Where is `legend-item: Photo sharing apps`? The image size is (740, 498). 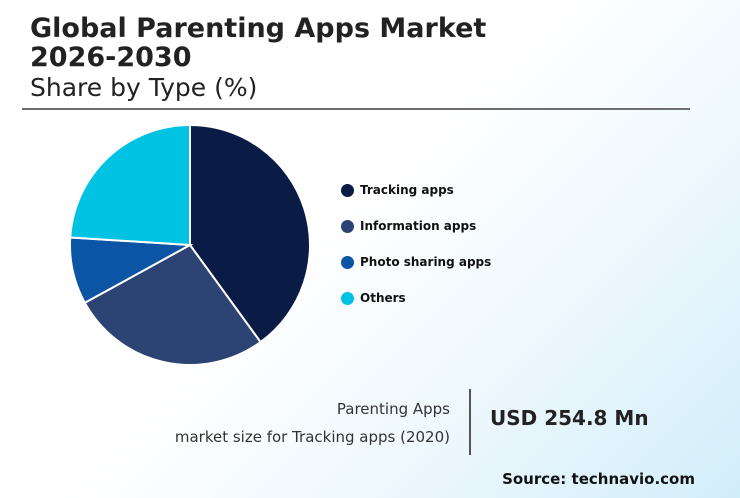 legend-item: Photo sharing apps is located at coordinates (416, 262).